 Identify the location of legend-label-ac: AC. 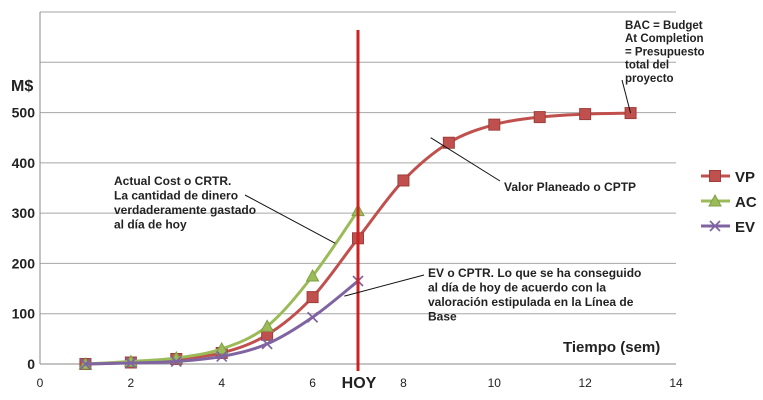
(746, 202).